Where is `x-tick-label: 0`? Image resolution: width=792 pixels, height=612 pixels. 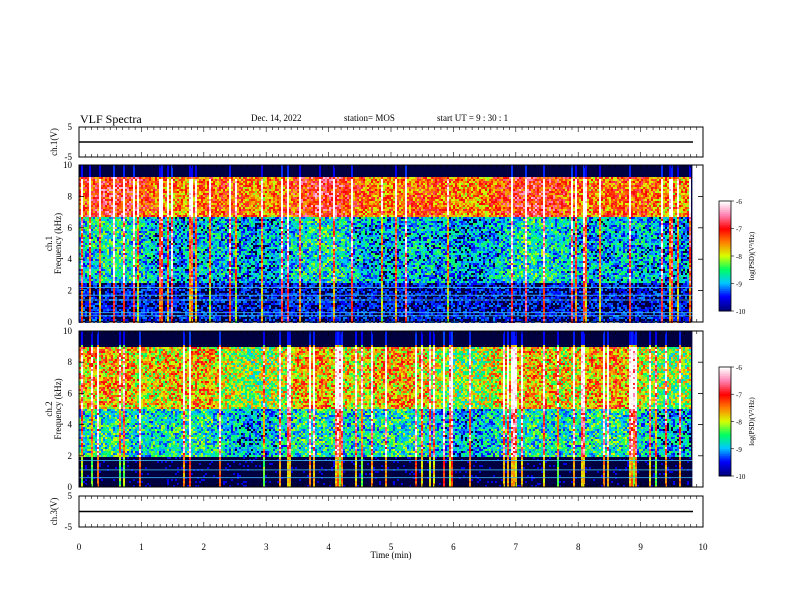 x-tick-label: 0 is located at coordinates (79, 547).